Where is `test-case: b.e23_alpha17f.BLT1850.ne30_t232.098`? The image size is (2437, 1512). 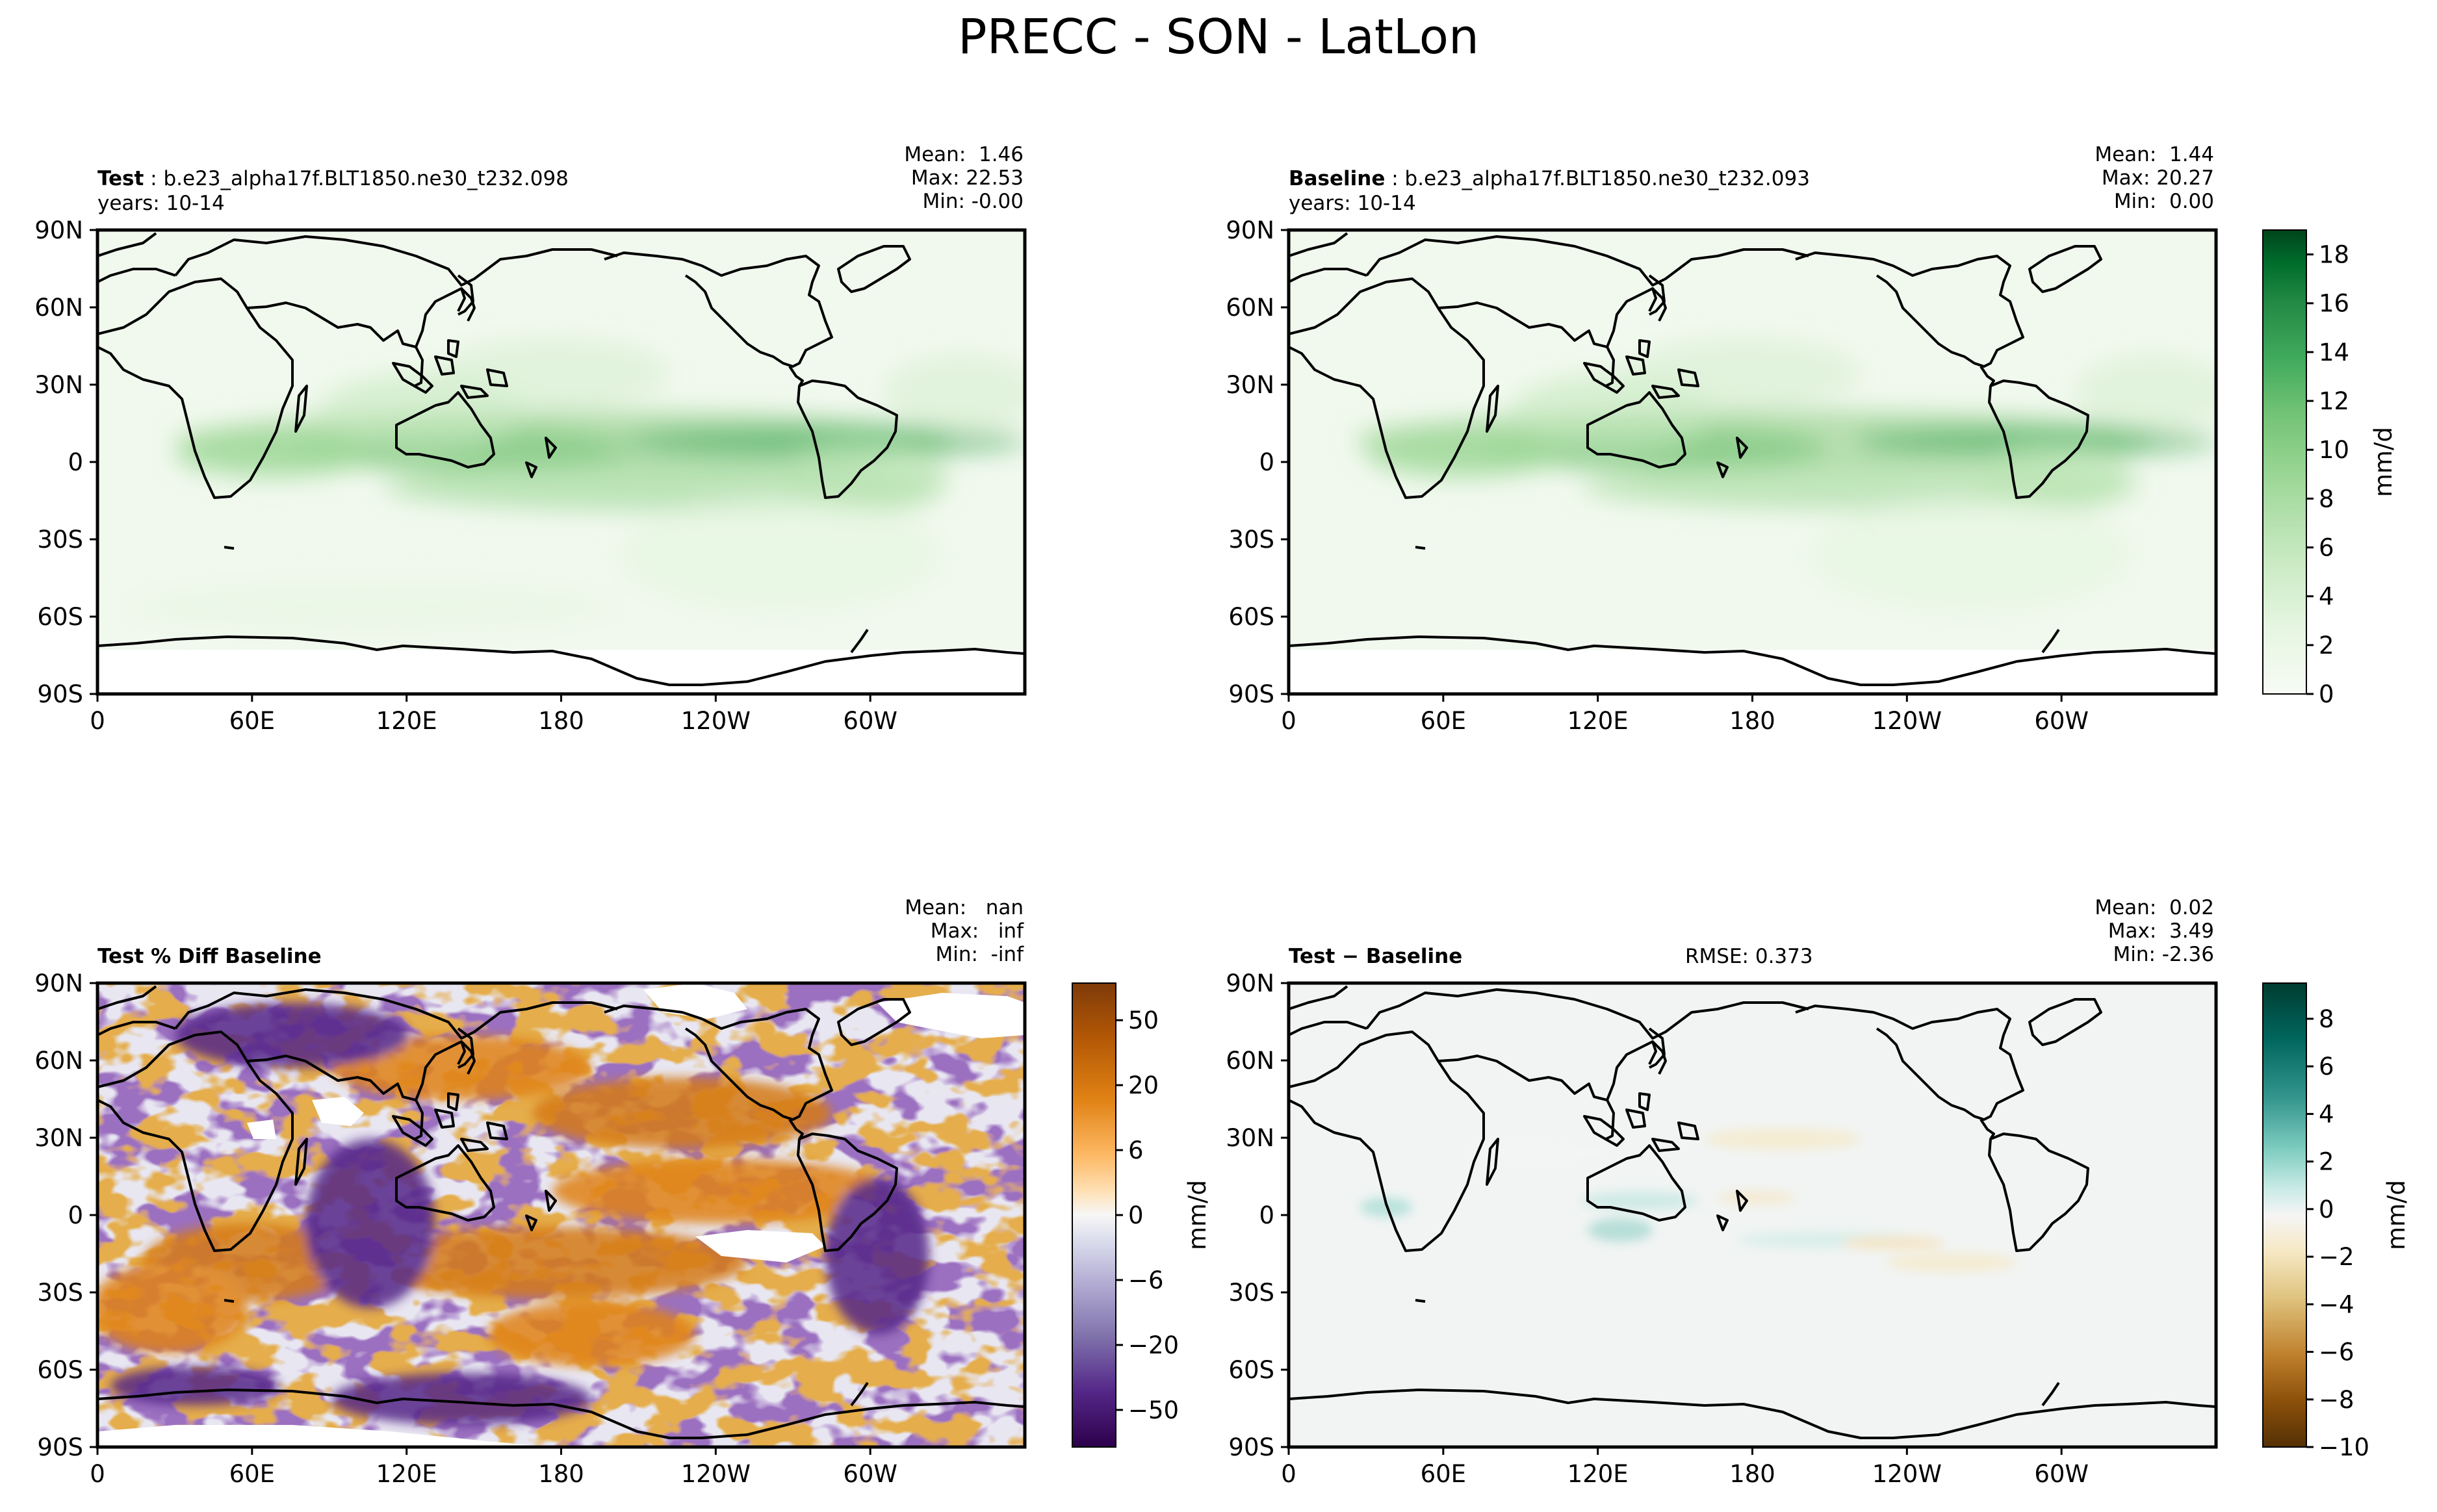 test-case: b.e23_alpha17f.BLT1850.ne30_t232.098 is located at coordinates (366, 178).